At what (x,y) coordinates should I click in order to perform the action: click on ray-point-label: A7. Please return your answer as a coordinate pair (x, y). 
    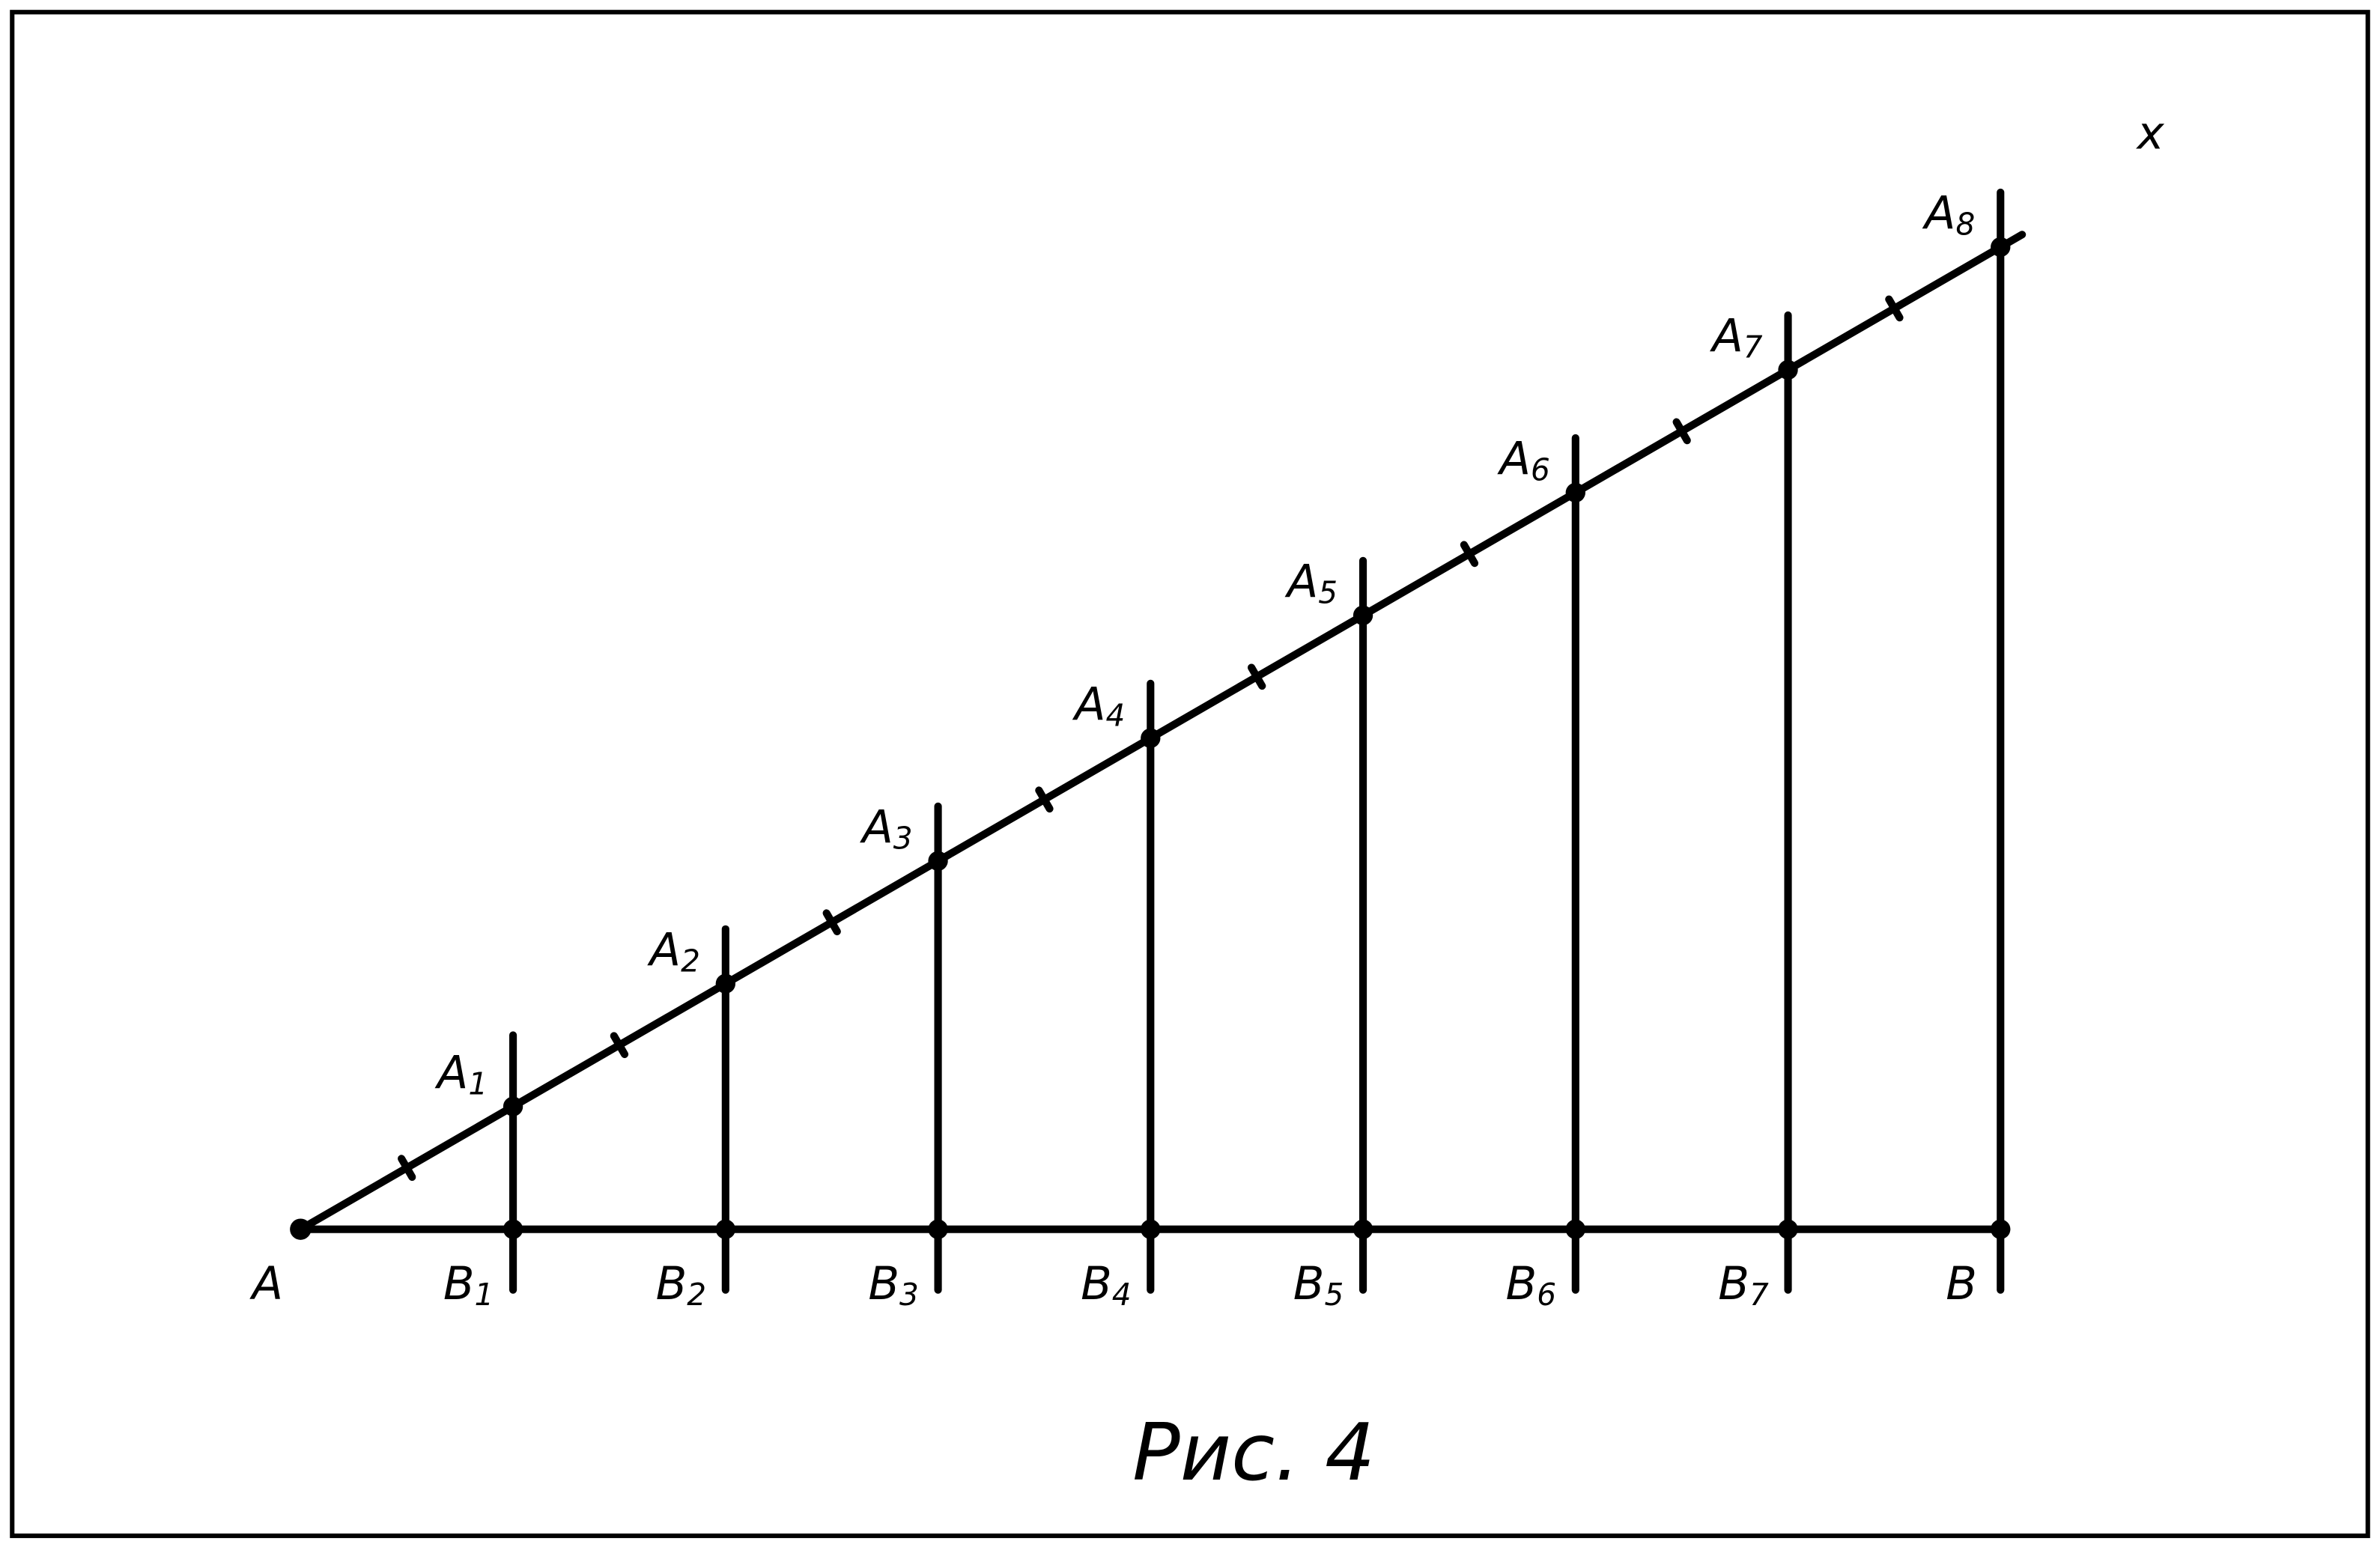
    Looking at the image, I should click on (1736, 338).